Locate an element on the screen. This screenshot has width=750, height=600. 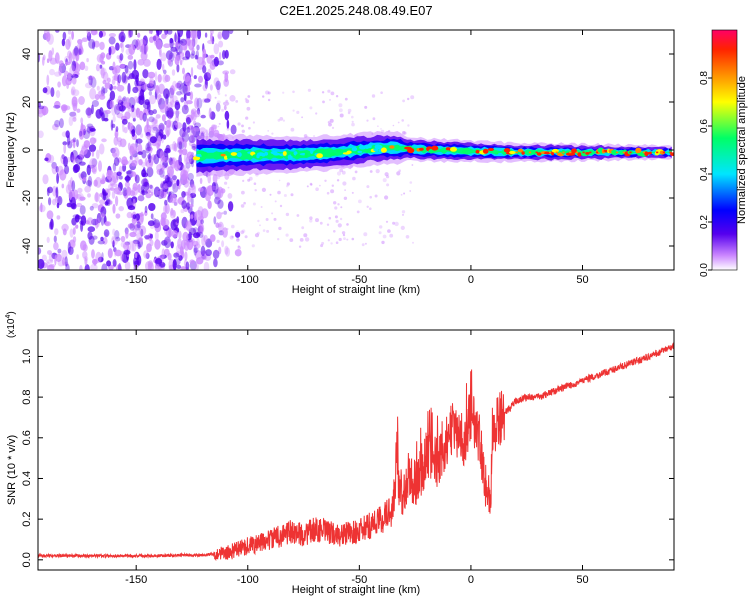
colorbar-label: Normalized spectral amplitude is located at coordinates (742, 150).